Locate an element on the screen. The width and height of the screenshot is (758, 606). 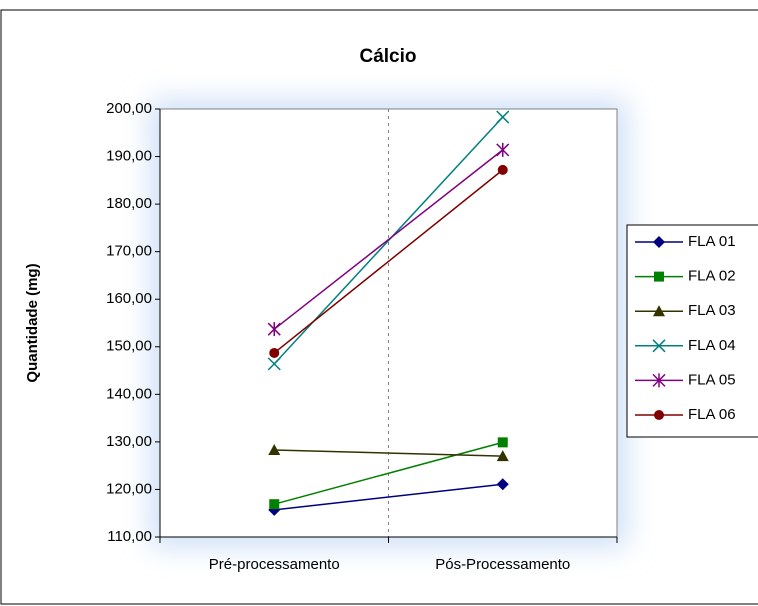
x-tick-label: Pós-Processamento is located at coordinates (502, 564).